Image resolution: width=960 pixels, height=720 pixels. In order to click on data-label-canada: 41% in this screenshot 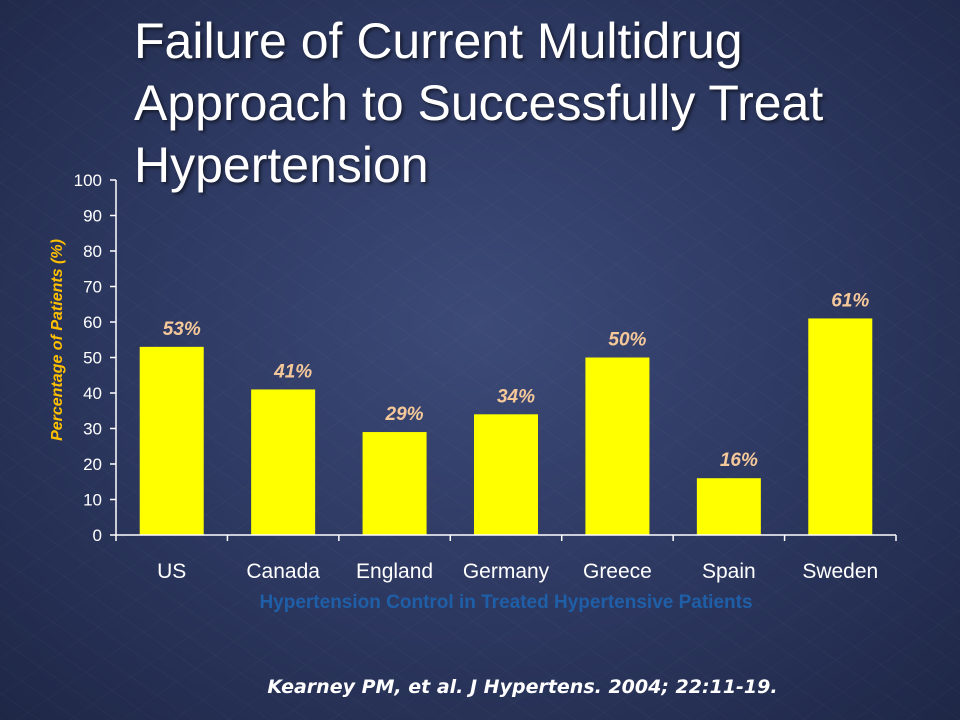, I will do `click(292, 371)`.